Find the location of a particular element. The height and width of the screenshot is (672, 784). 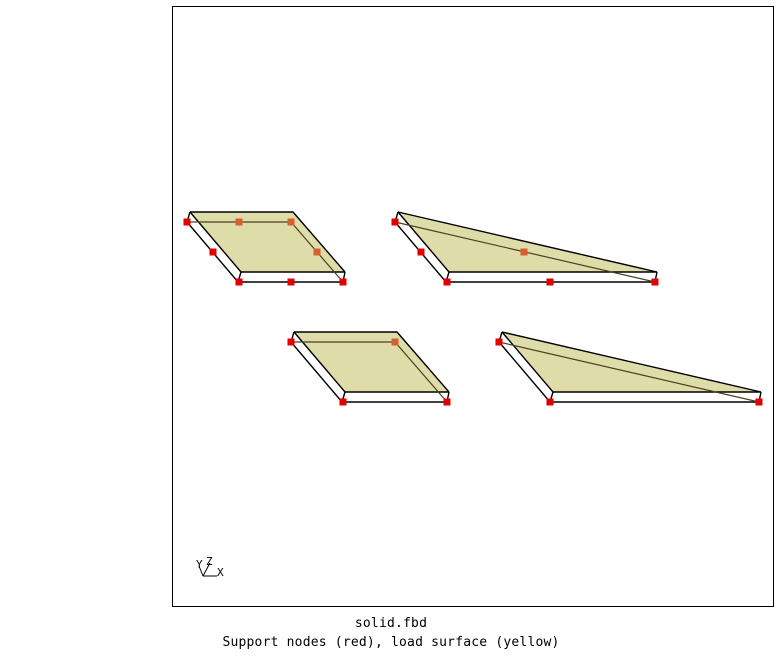

axes-triad: Y Z X is located at coordinates (210, 567).